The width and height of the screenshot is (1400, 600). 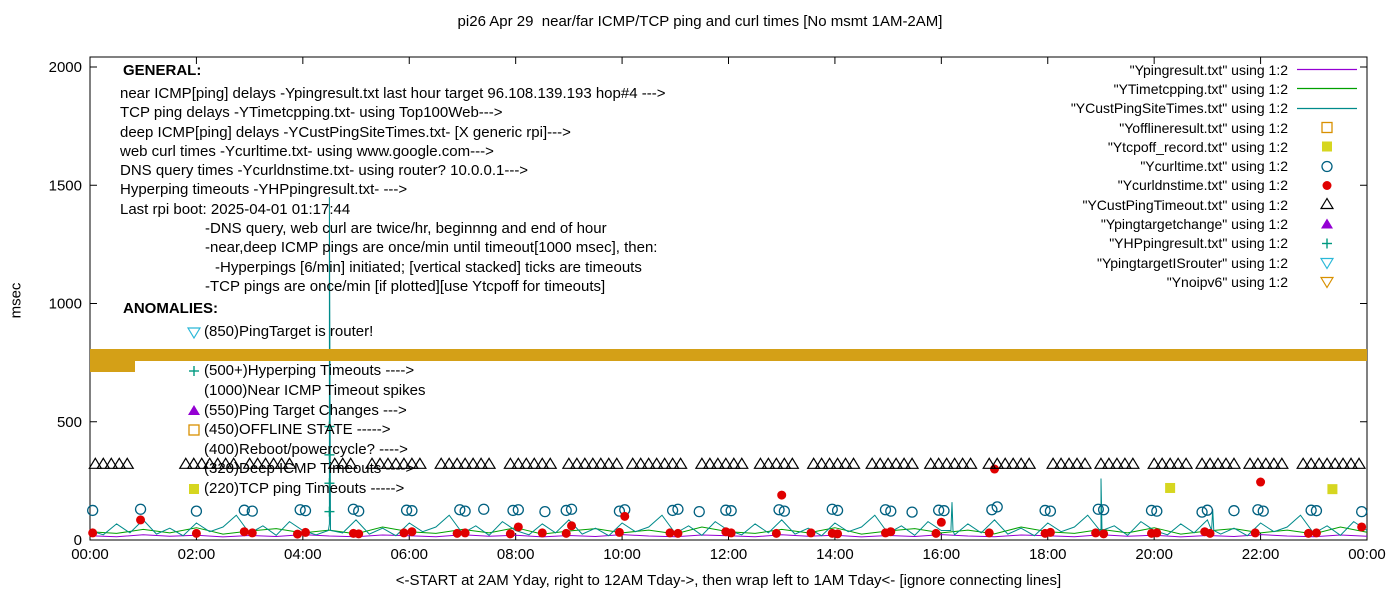 I want to click on legend-label: "Ypingtargetchange" using 1:2, so click(x=1194, y=224).